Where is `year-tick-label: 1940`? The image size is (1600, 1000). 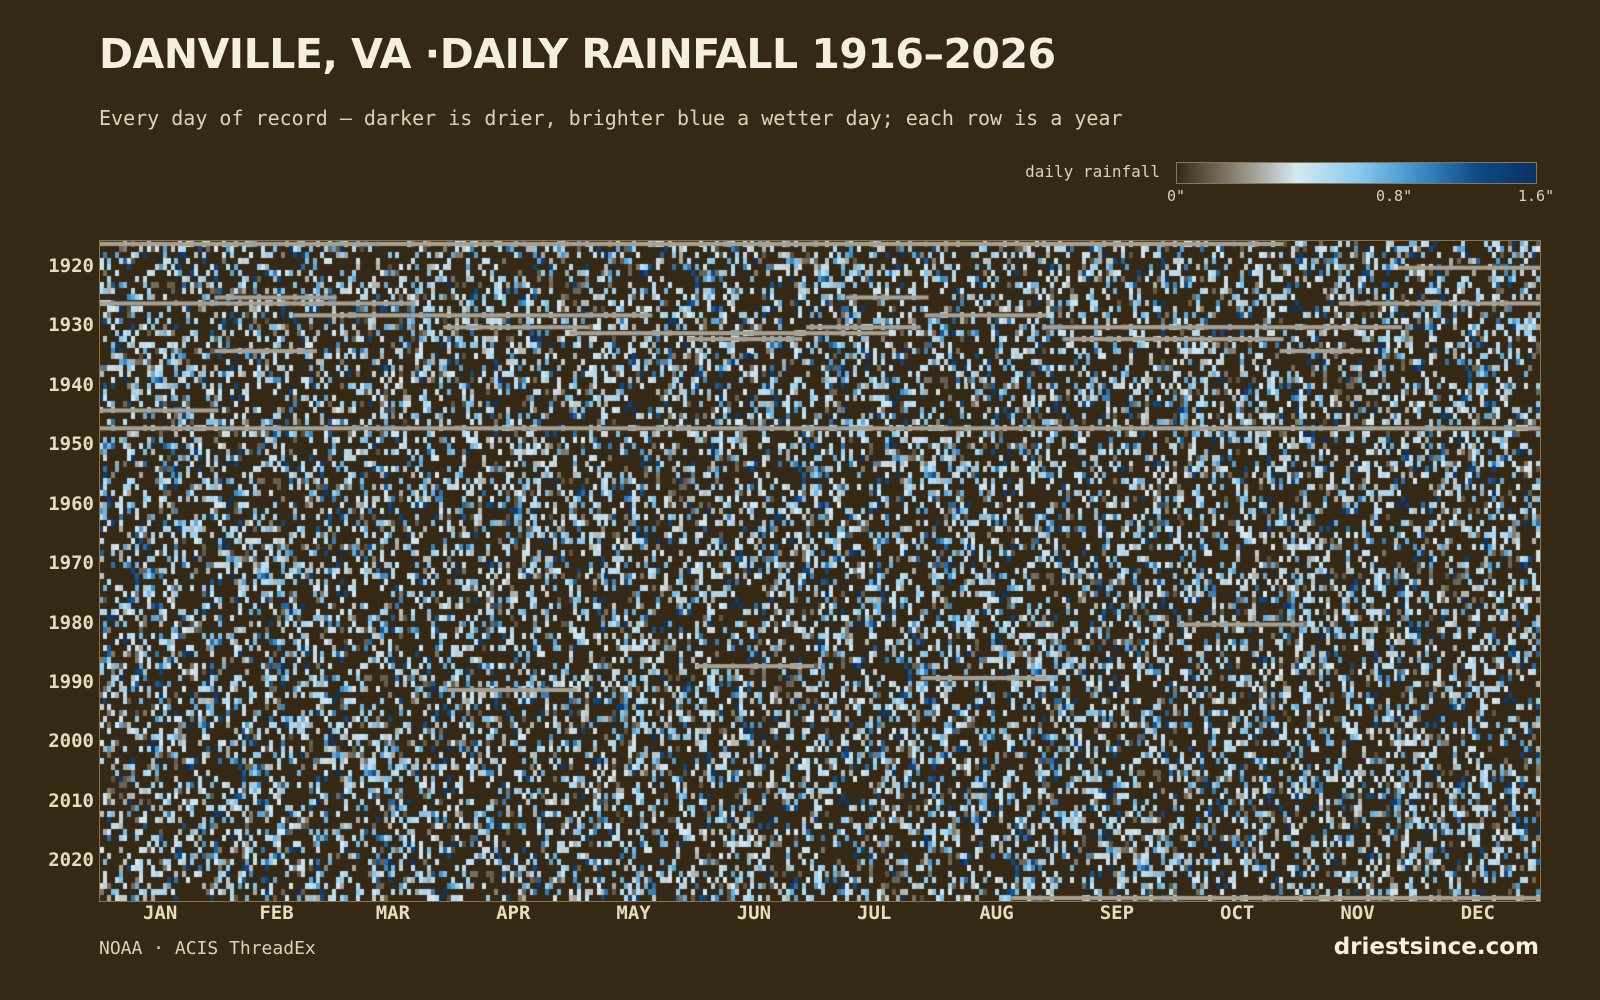
year-tick-label: 1940 is located at coordinates (71, 384).